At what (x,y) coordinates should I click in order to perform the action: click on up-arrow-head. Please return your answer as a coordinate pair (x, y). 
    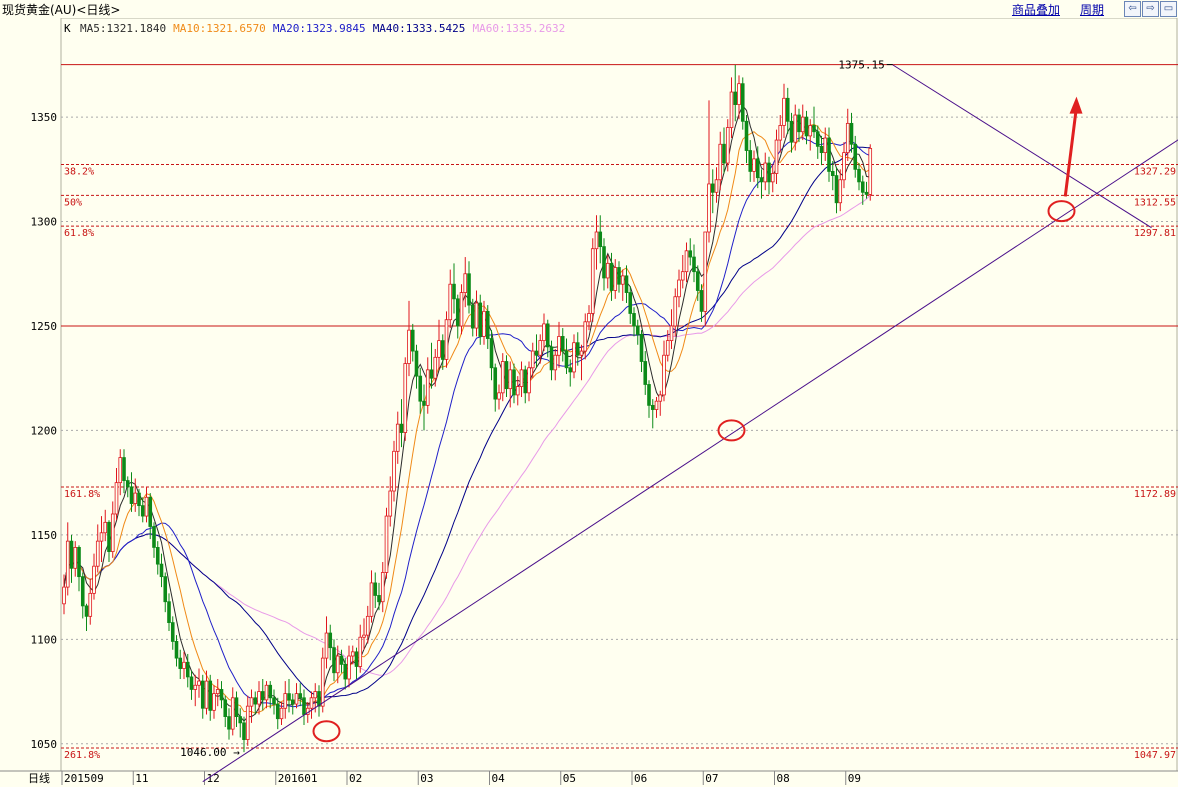
    Looking at the image, I should click on (1076, 105).